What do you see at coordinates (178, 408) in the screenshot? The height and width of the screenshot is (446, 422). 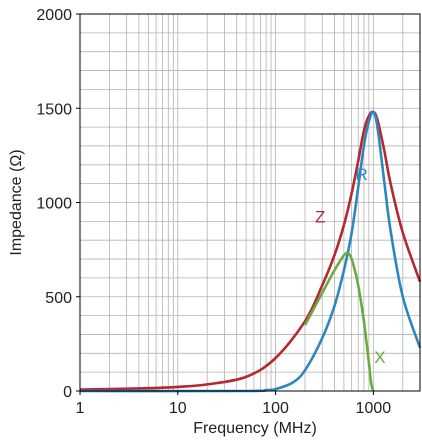 I see `x-tick-label: 10` at bounding box center [178, 408].